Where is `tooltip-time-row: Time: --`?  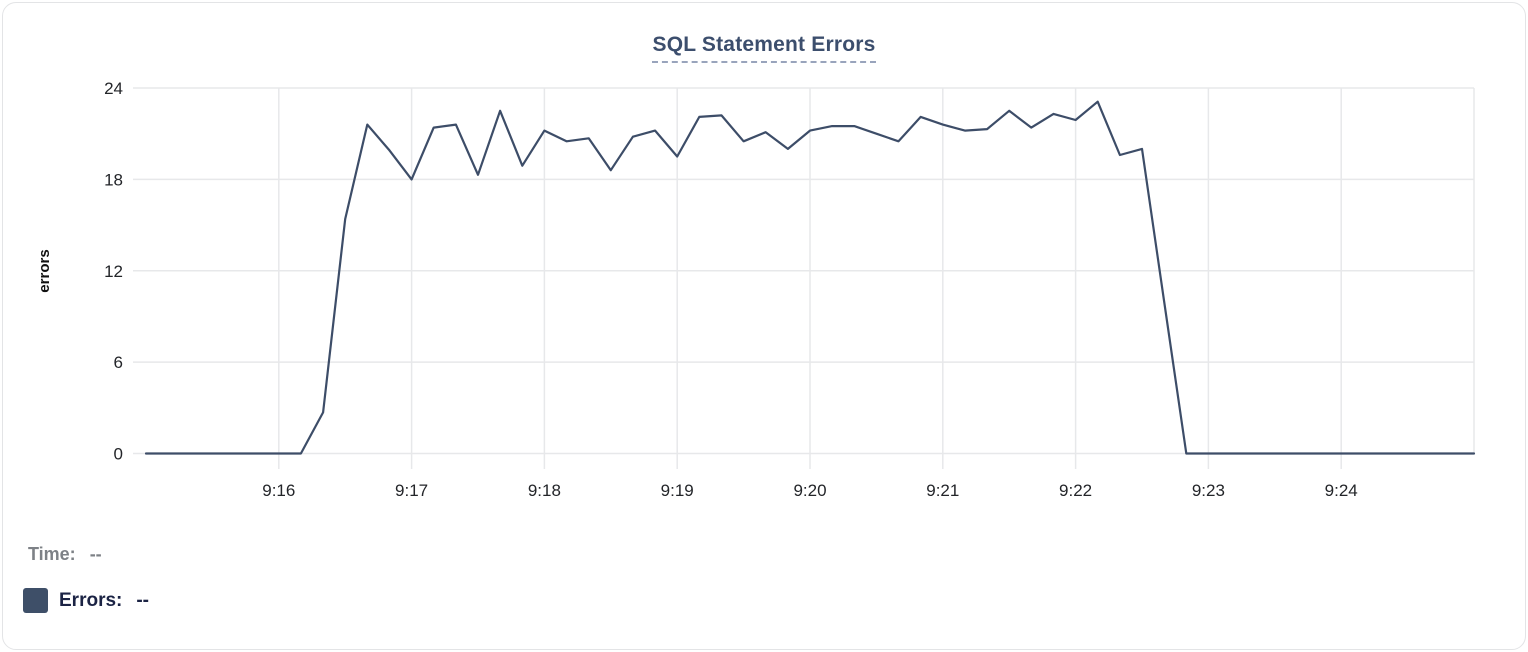 tooltip-time-row: Time: -- is located at coordinates (65, 554).